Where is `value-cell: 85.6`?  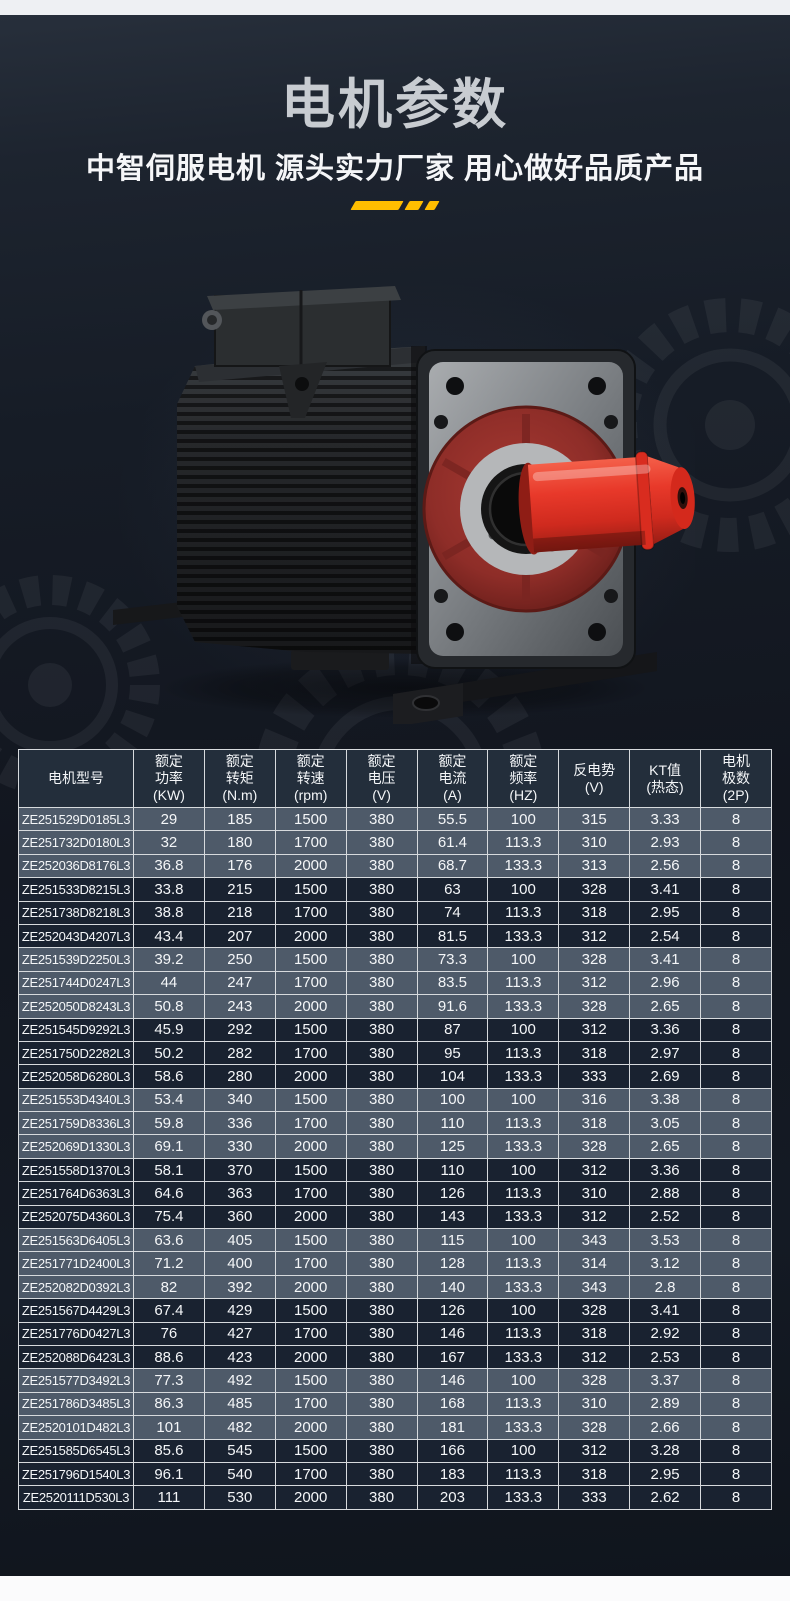
value-cell: 85.6 is located at coordinates (169, 1450).